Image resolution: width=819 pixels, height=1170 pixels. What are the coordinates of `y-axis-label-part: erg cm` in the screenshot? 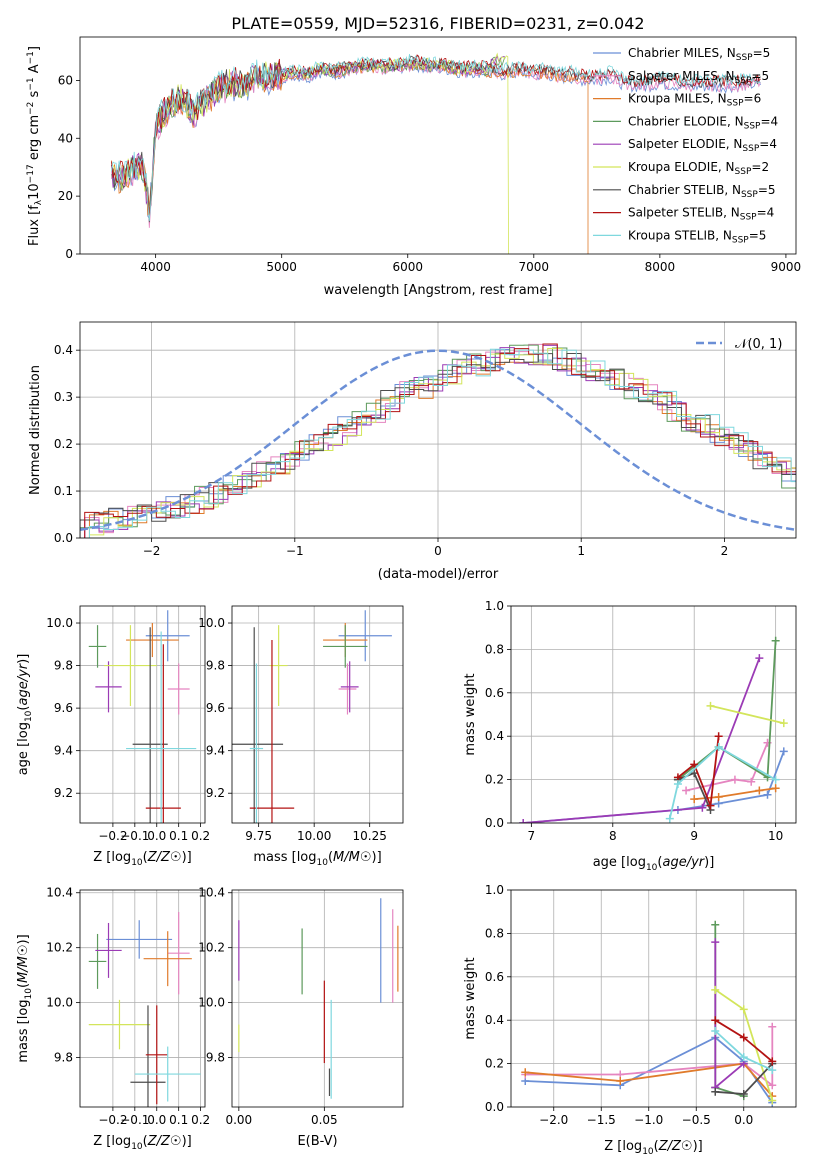 It's located at (34, 139).